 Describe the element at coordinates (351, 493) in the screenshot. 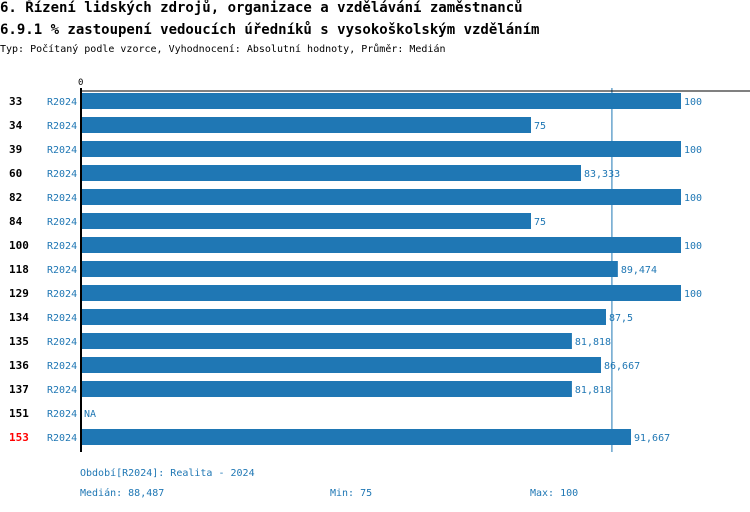

I see `min-stat: Min: 75` at that location.